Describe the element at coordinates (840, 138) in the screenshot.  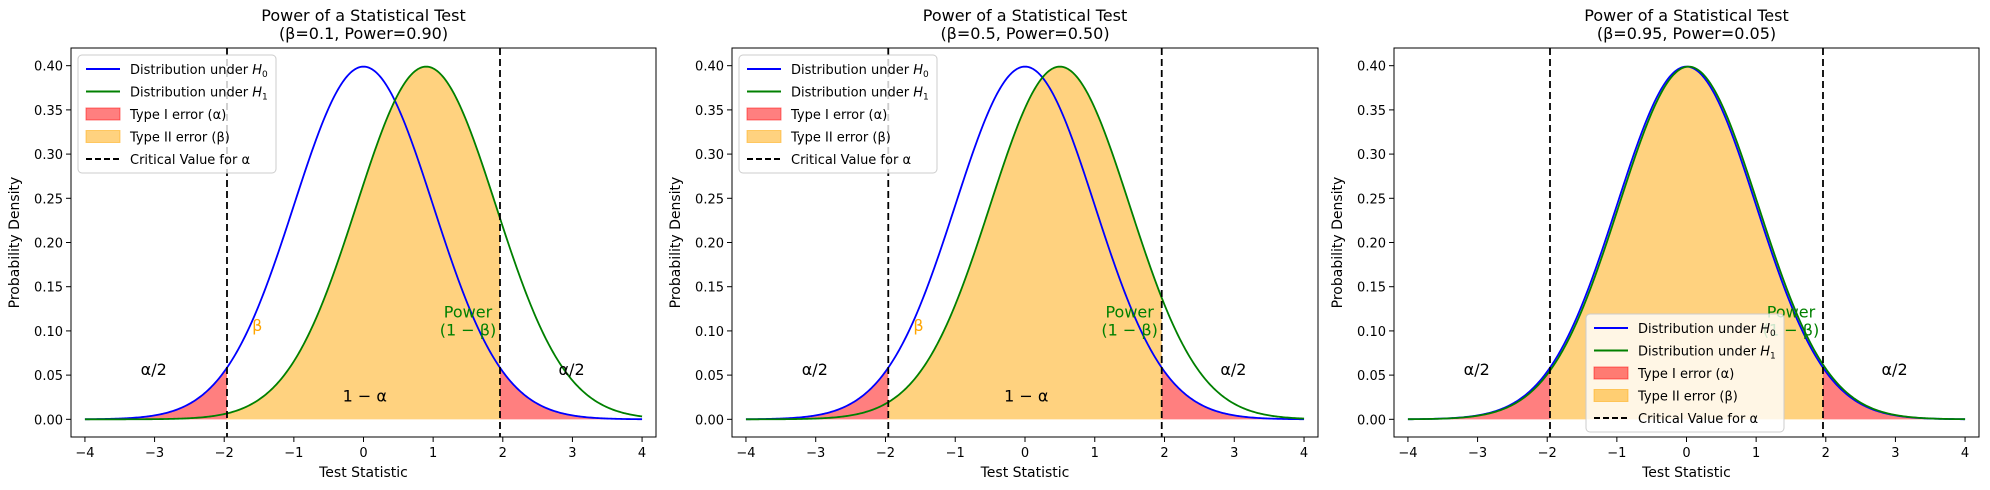
I see `legend-label-text: Type II error (β)` at that location.